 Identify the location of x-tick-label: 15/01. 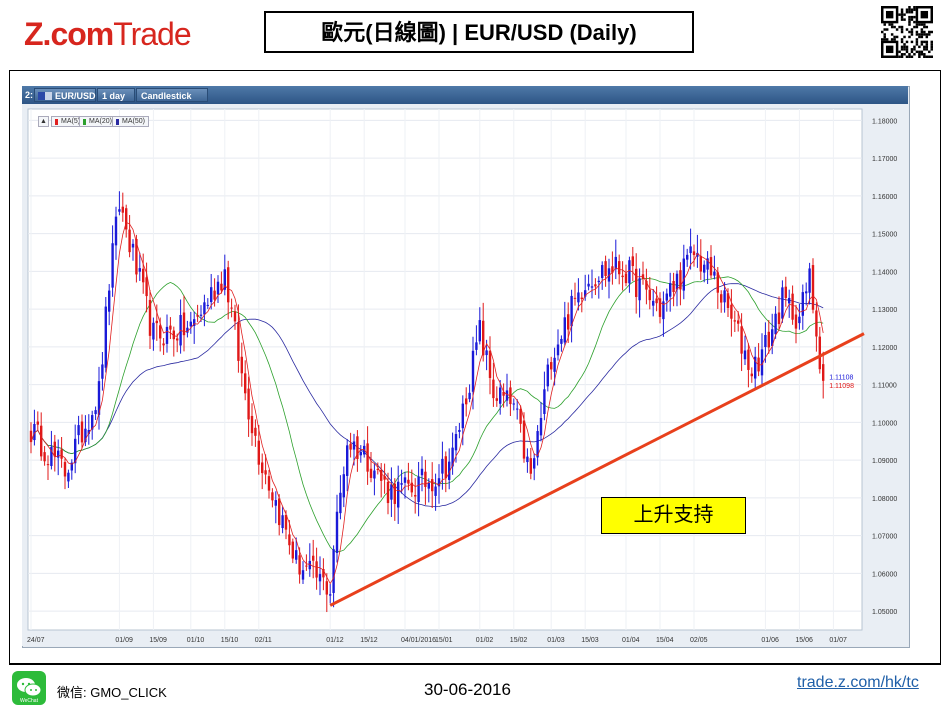
(444, 640).